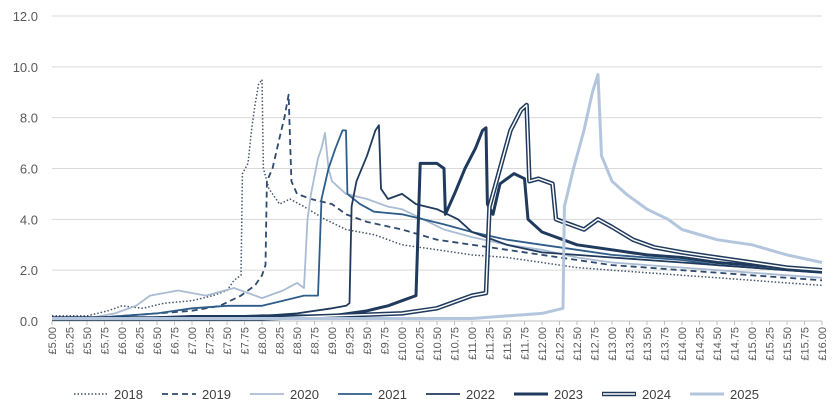 The image size is (836, 418). What do you see at coordinates (29, 169) in the screenshot?
I see `y-tick-label: 6.0` at bounding box center [29, 169].